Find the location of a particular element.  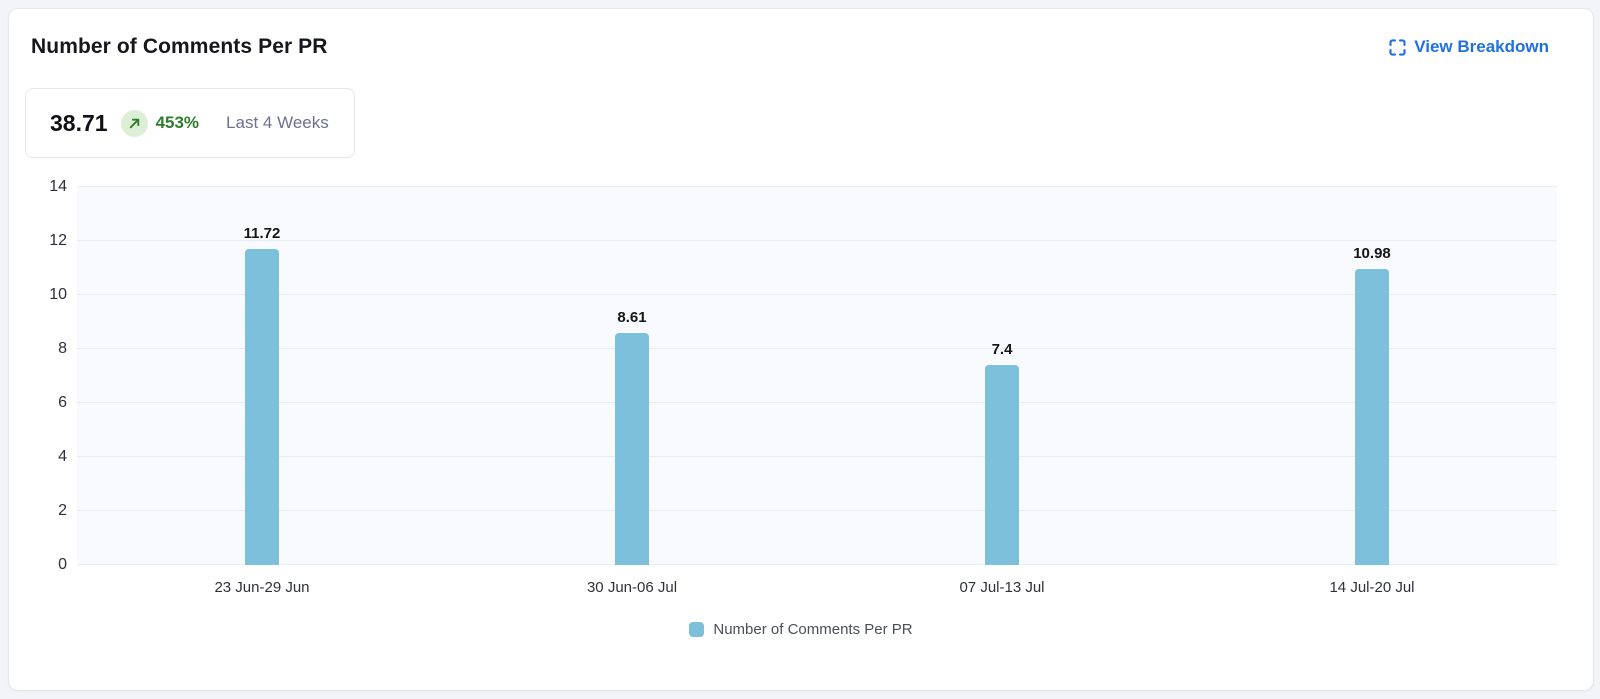

legend-label: Number of Comments Per PR is located at coordinates (813, 629).